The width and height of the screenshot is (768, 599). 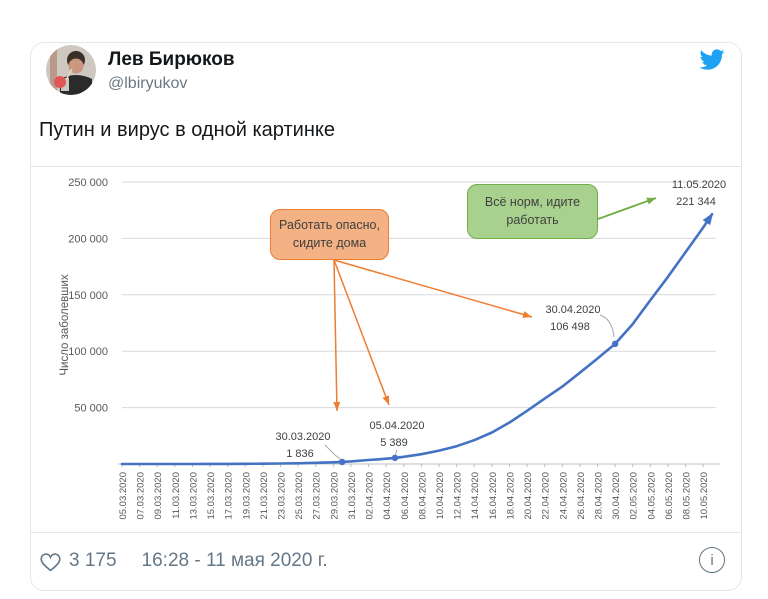 What do you see at coordinates (329, 225) in the screenshot?
I see `annotation-stay-home-line1: Работать опасно,` at bounding box center [329, 225].